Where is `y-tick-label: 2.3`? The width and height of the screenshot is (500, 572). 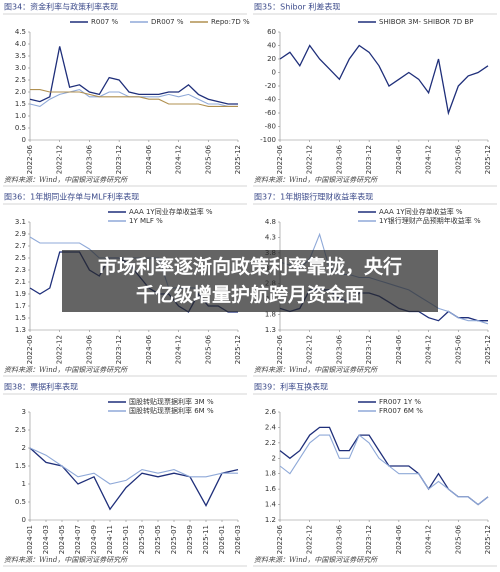 y-tick-label: 2.3 is located at coordinates (20, 270).